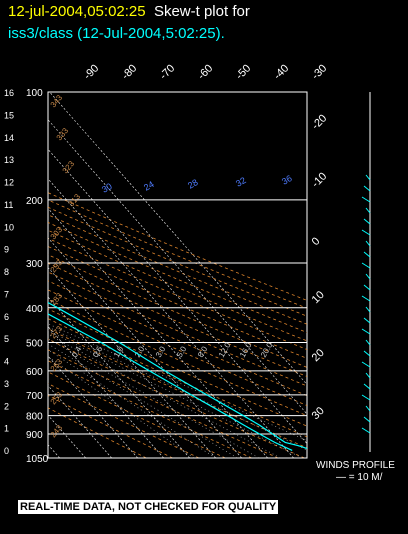 This screenshot has width=408, height=534. I want to click on moisture-curve-label: 0.4, so click(77, 351).